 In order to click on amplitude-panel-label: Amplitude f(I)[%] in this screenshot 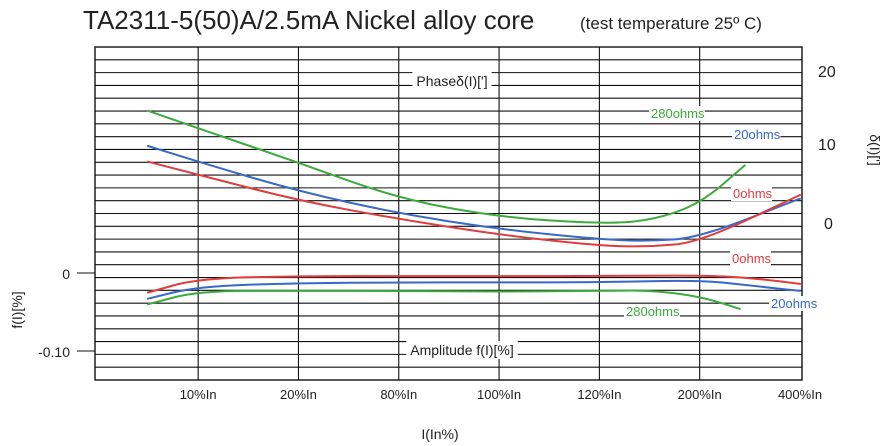, I will do `click(461, 350)`.